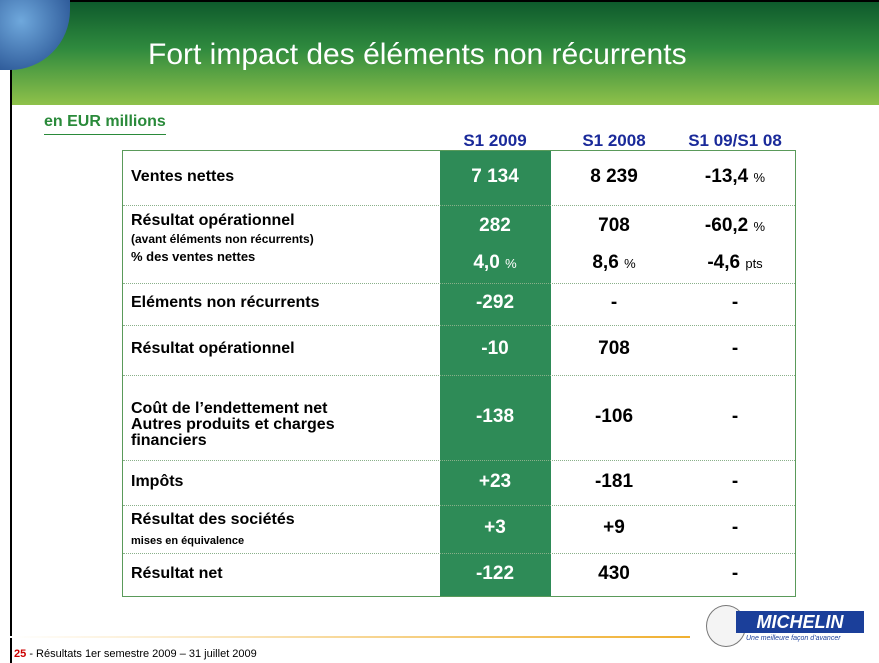 This screenshot has height=663, width=879. What do you see at coordinates (105, 124) in the screenshot?
I see `subtitle: en EUR millions` at bounding box center [105, 124].